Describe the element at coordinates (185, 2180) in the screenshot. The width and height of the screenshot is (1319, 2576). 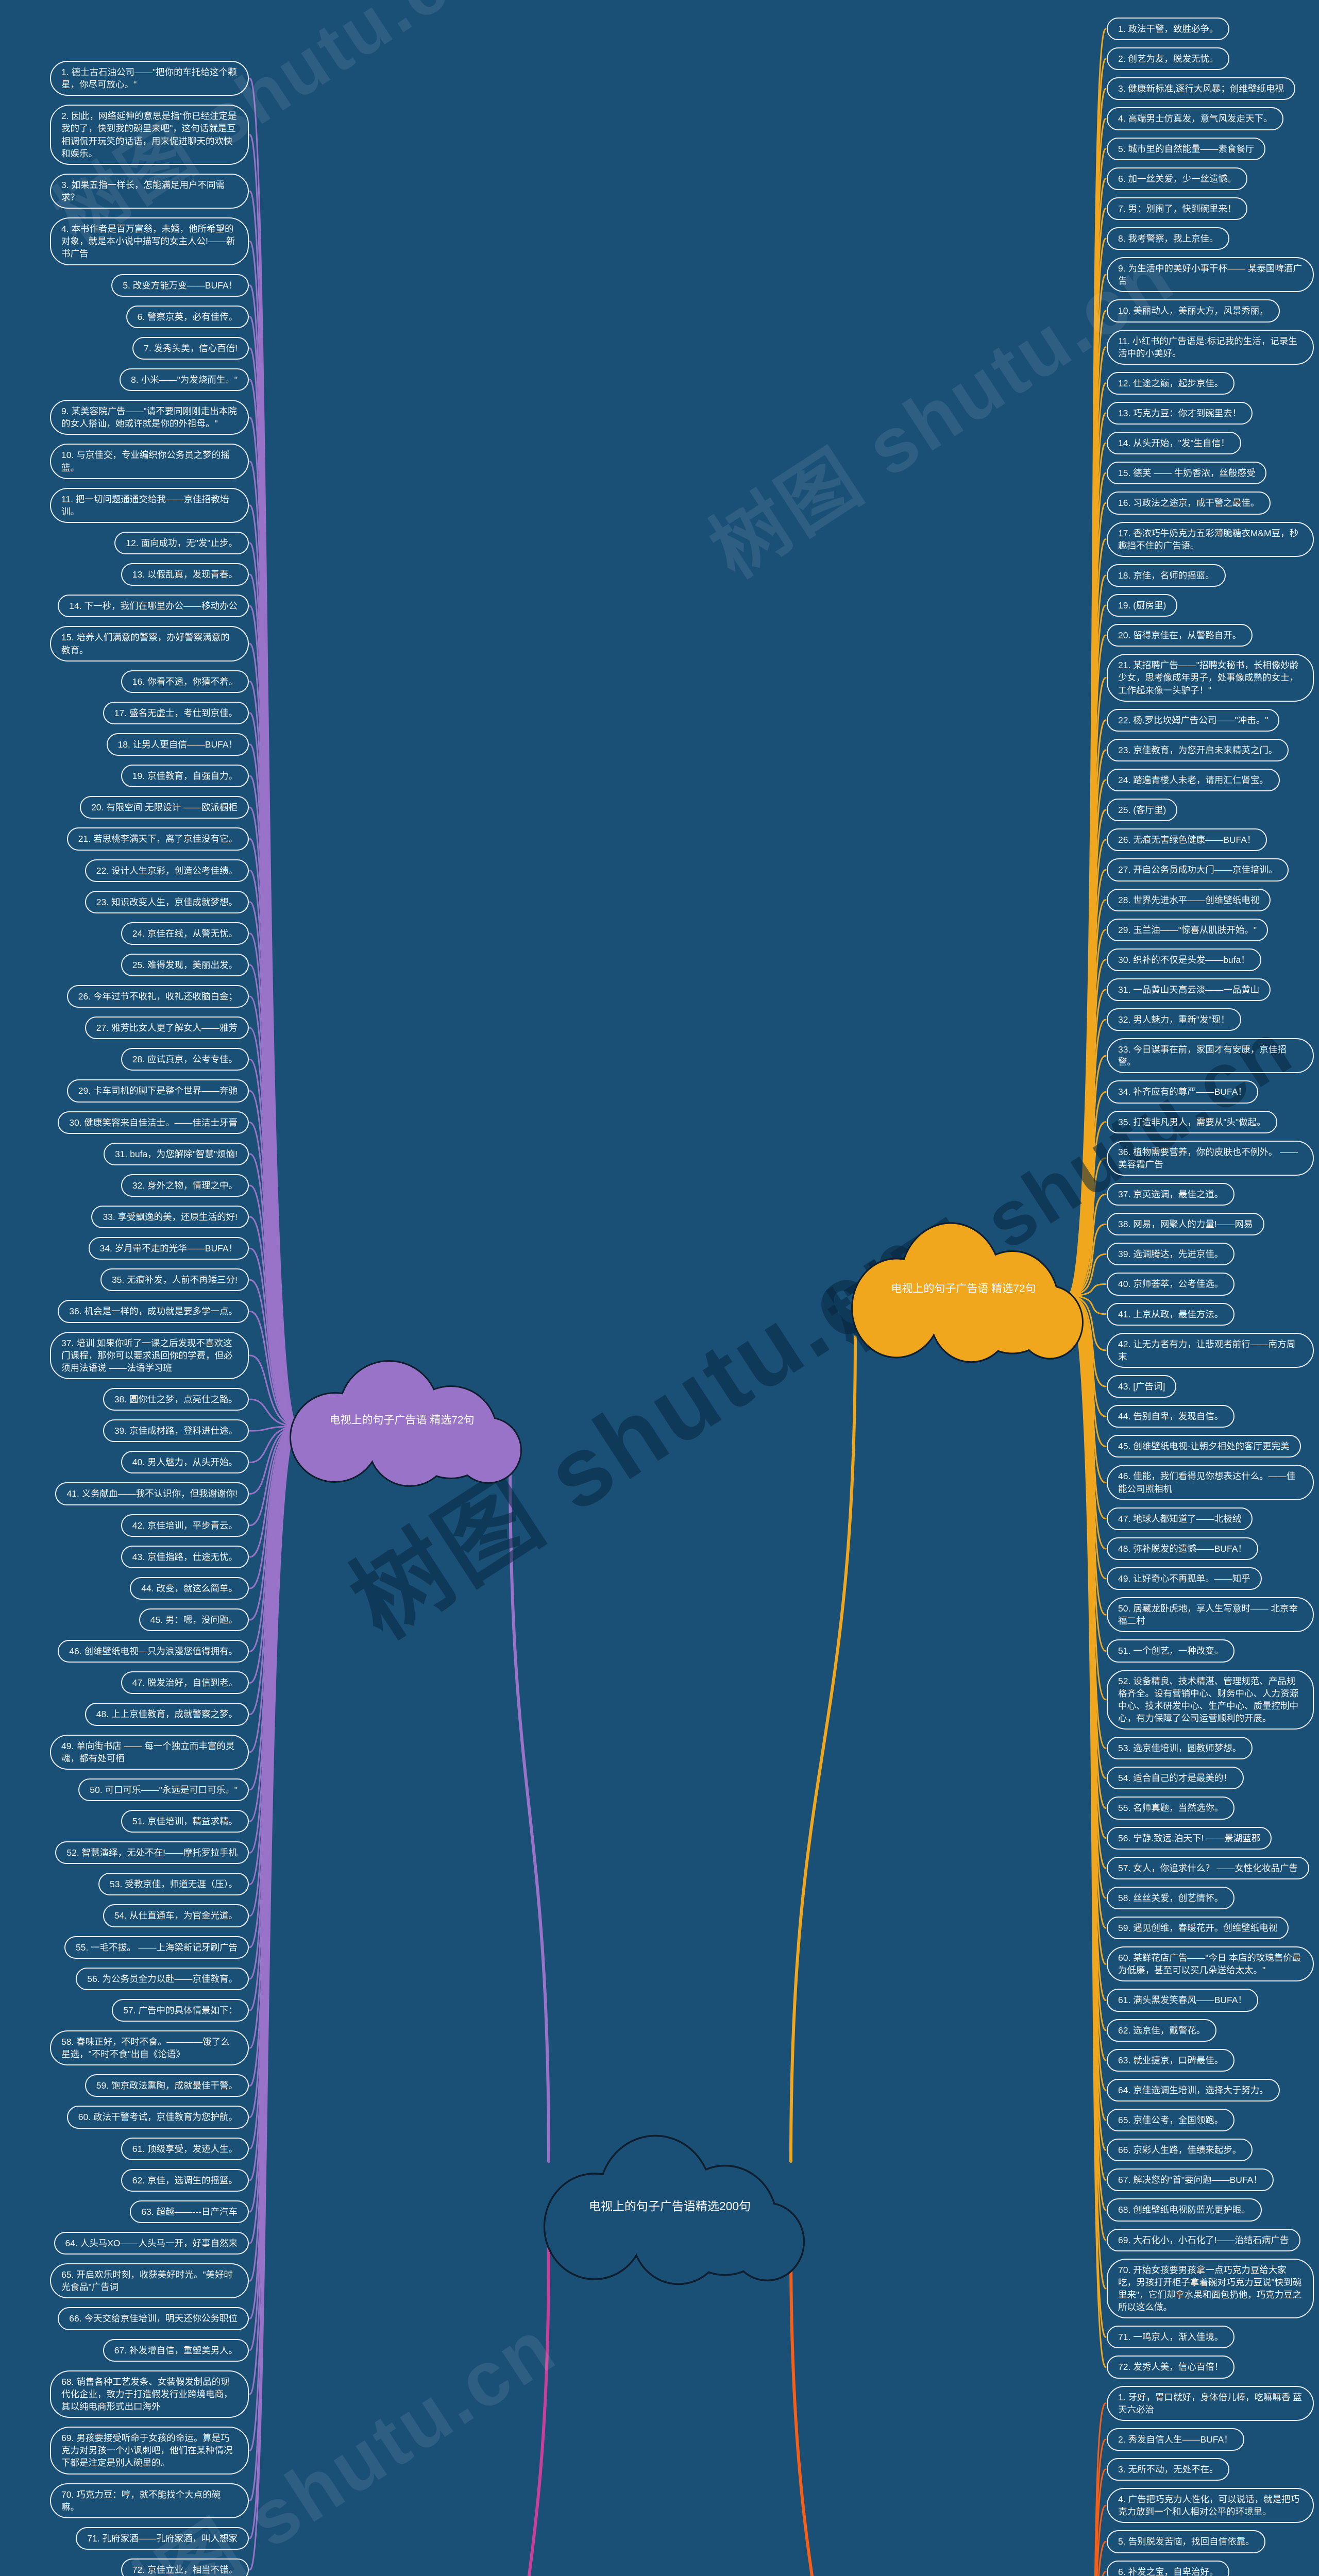
I see `slogan-node: 62. 京佳，选调生的摇篮。` at that location.